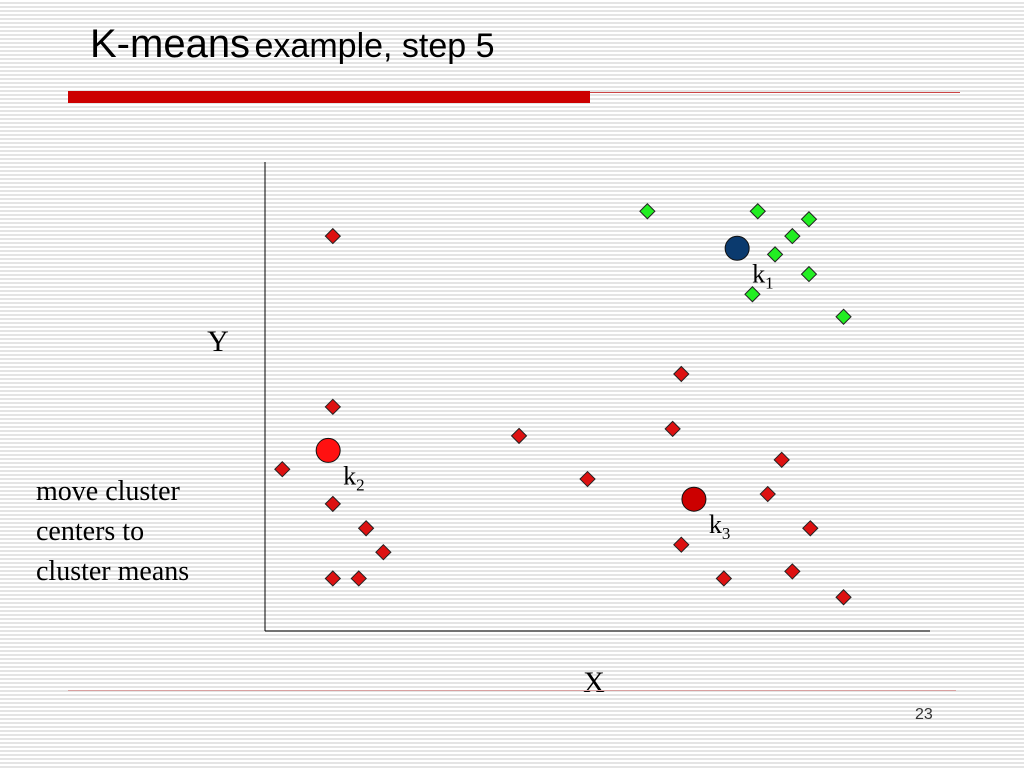 The height and width of the screenshot is (768, 1024). What do you see at coordinates (594, 682) in the screenshot?
I see `x-axis-label: X` at bounding box center [594, 682].